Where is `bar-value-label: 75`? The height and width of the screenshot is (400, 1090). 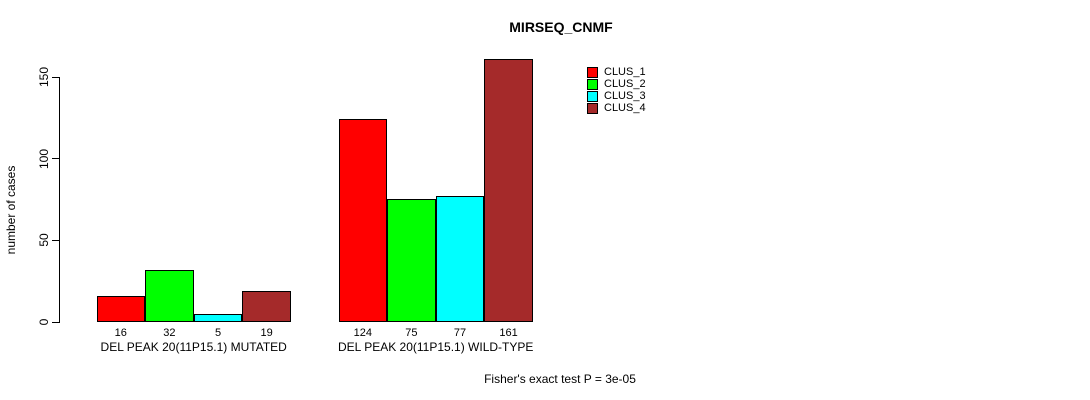 bar-value-label: 75 is located at coordinates (411, 333).